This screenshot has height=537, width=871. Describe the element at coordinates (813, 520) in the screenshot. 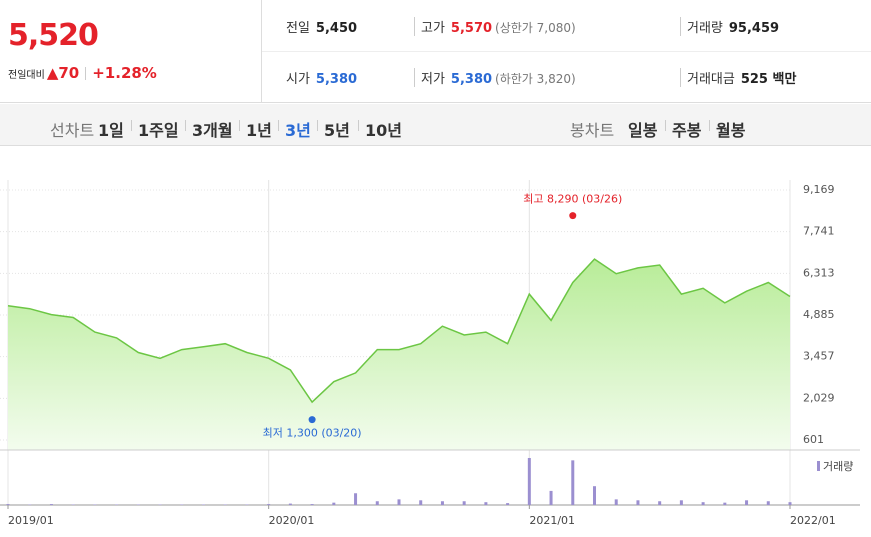

I see `x-tick-label: 2022/01` at that location.